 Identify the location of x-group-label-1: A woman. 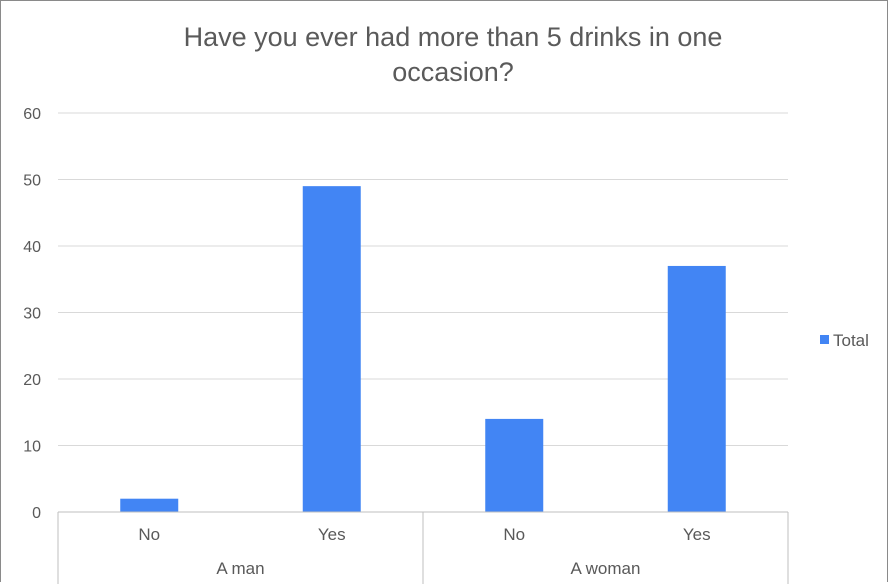
(606, 568).